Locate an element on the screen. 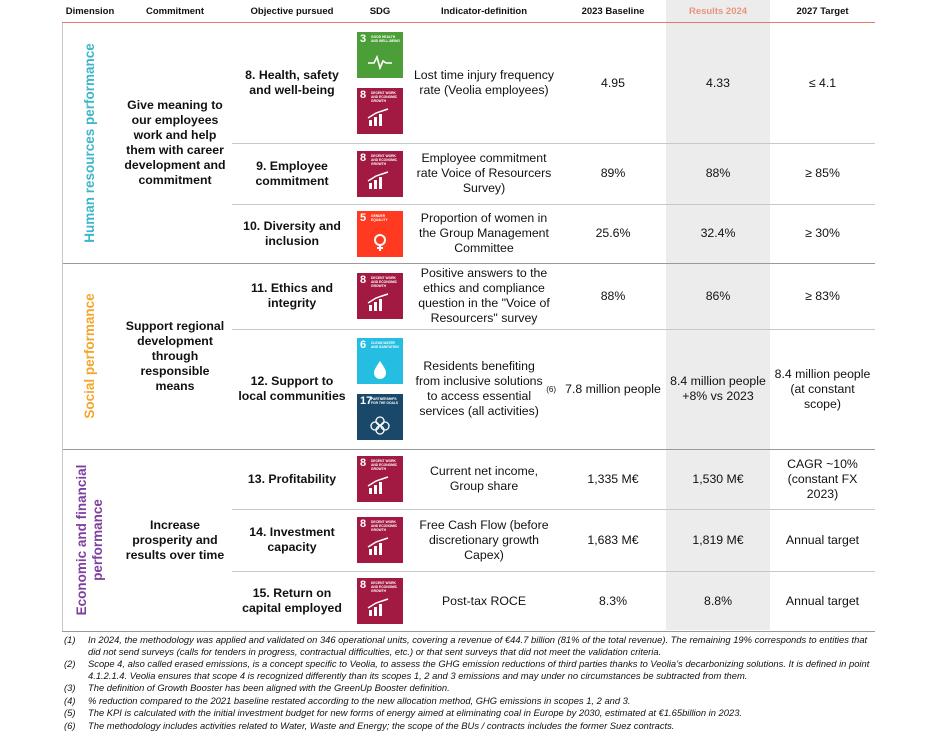  dimension-divider is located at coordinates (468, 631).